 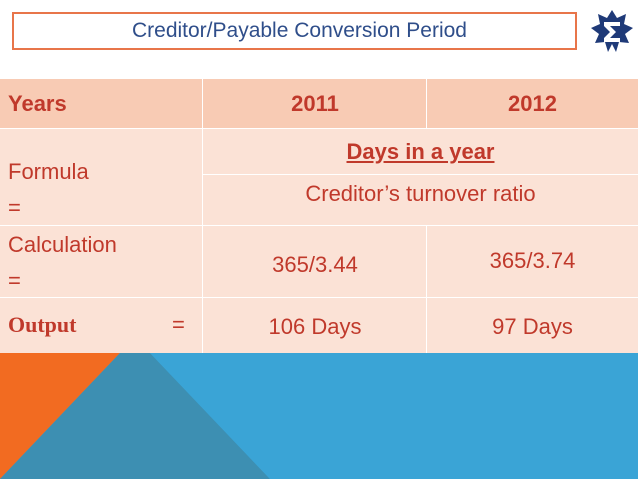 I want to click on output-label: Output, so click(x=42, y=324).